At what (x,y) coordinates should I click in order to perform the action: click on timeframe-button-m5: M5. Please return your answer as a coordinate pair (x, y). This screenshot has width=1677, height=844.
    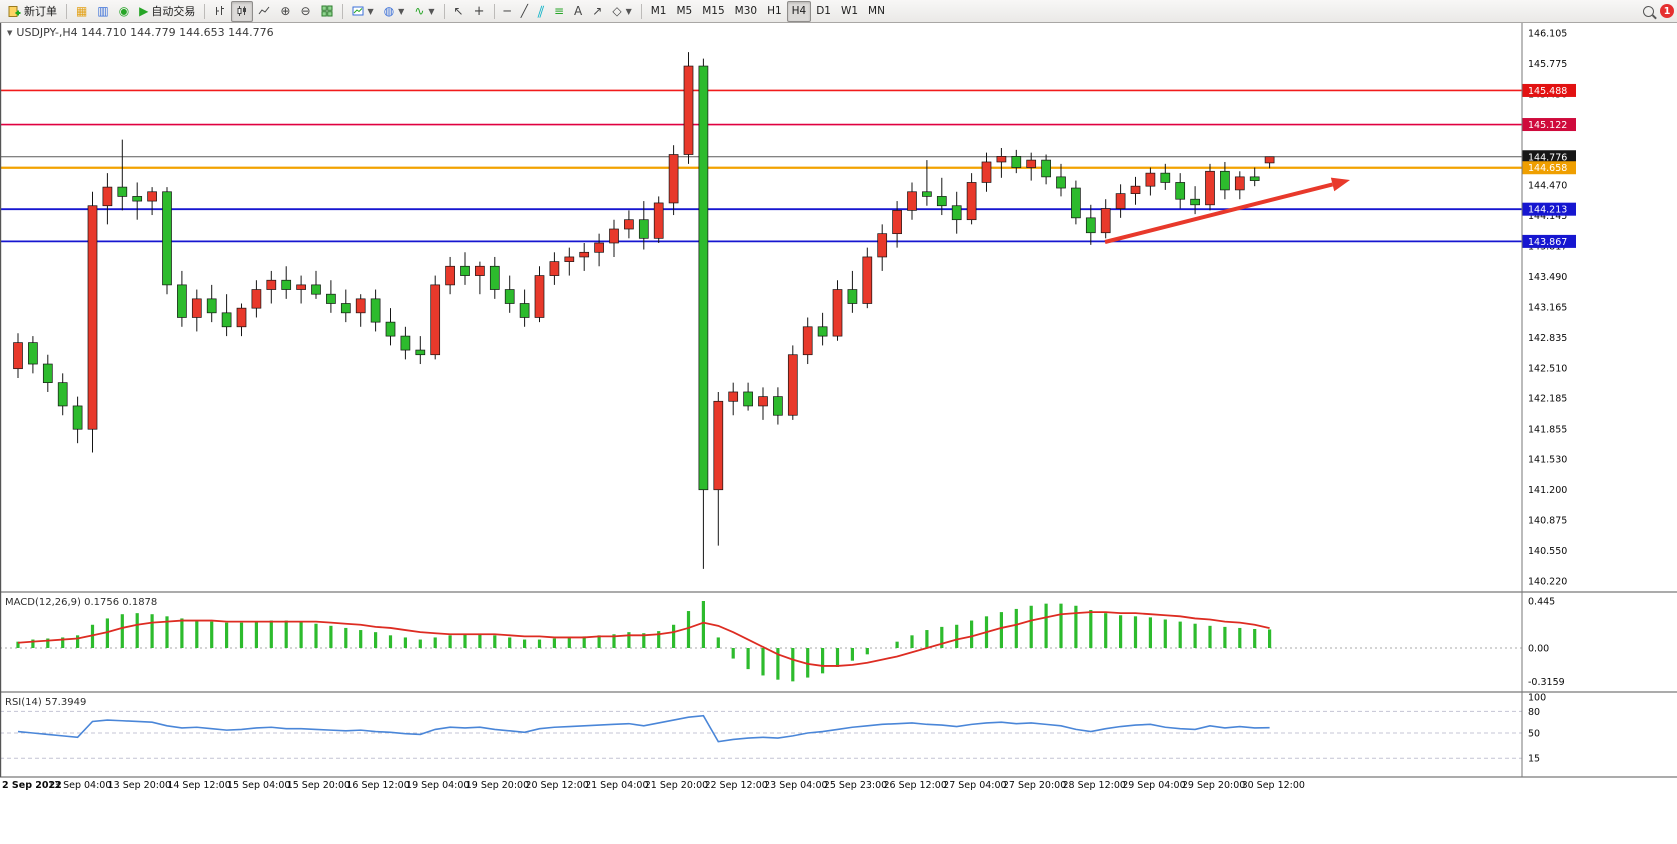
    Looking at the image, I should click on (684, 11).